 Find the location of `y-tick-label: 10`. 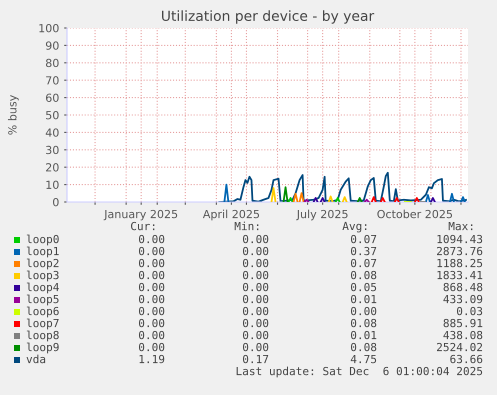

y-tick-label: 10 is located at coordinates (52, 184).